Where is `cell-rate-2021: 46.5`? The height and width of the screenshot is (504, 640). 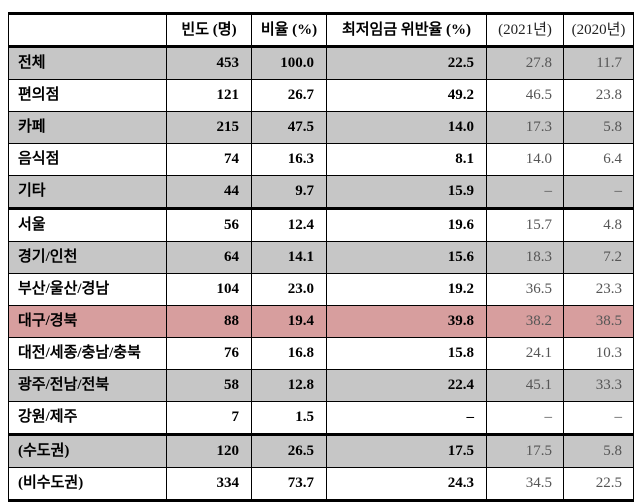 cell-rate-2021: 46.5 is located at coordinates (524, 95).